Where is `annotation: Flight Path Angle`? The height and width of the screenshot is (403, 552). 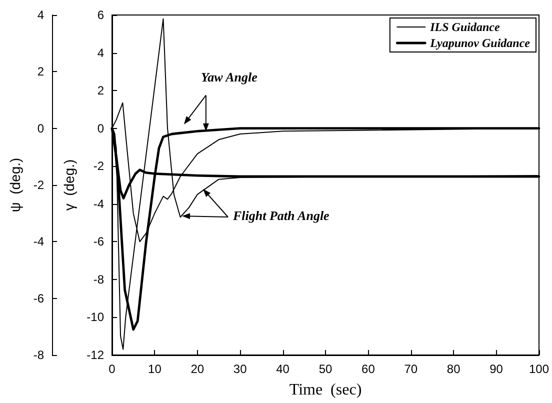
annotation: Flight Path Angle is located at coordinates (281, 215).